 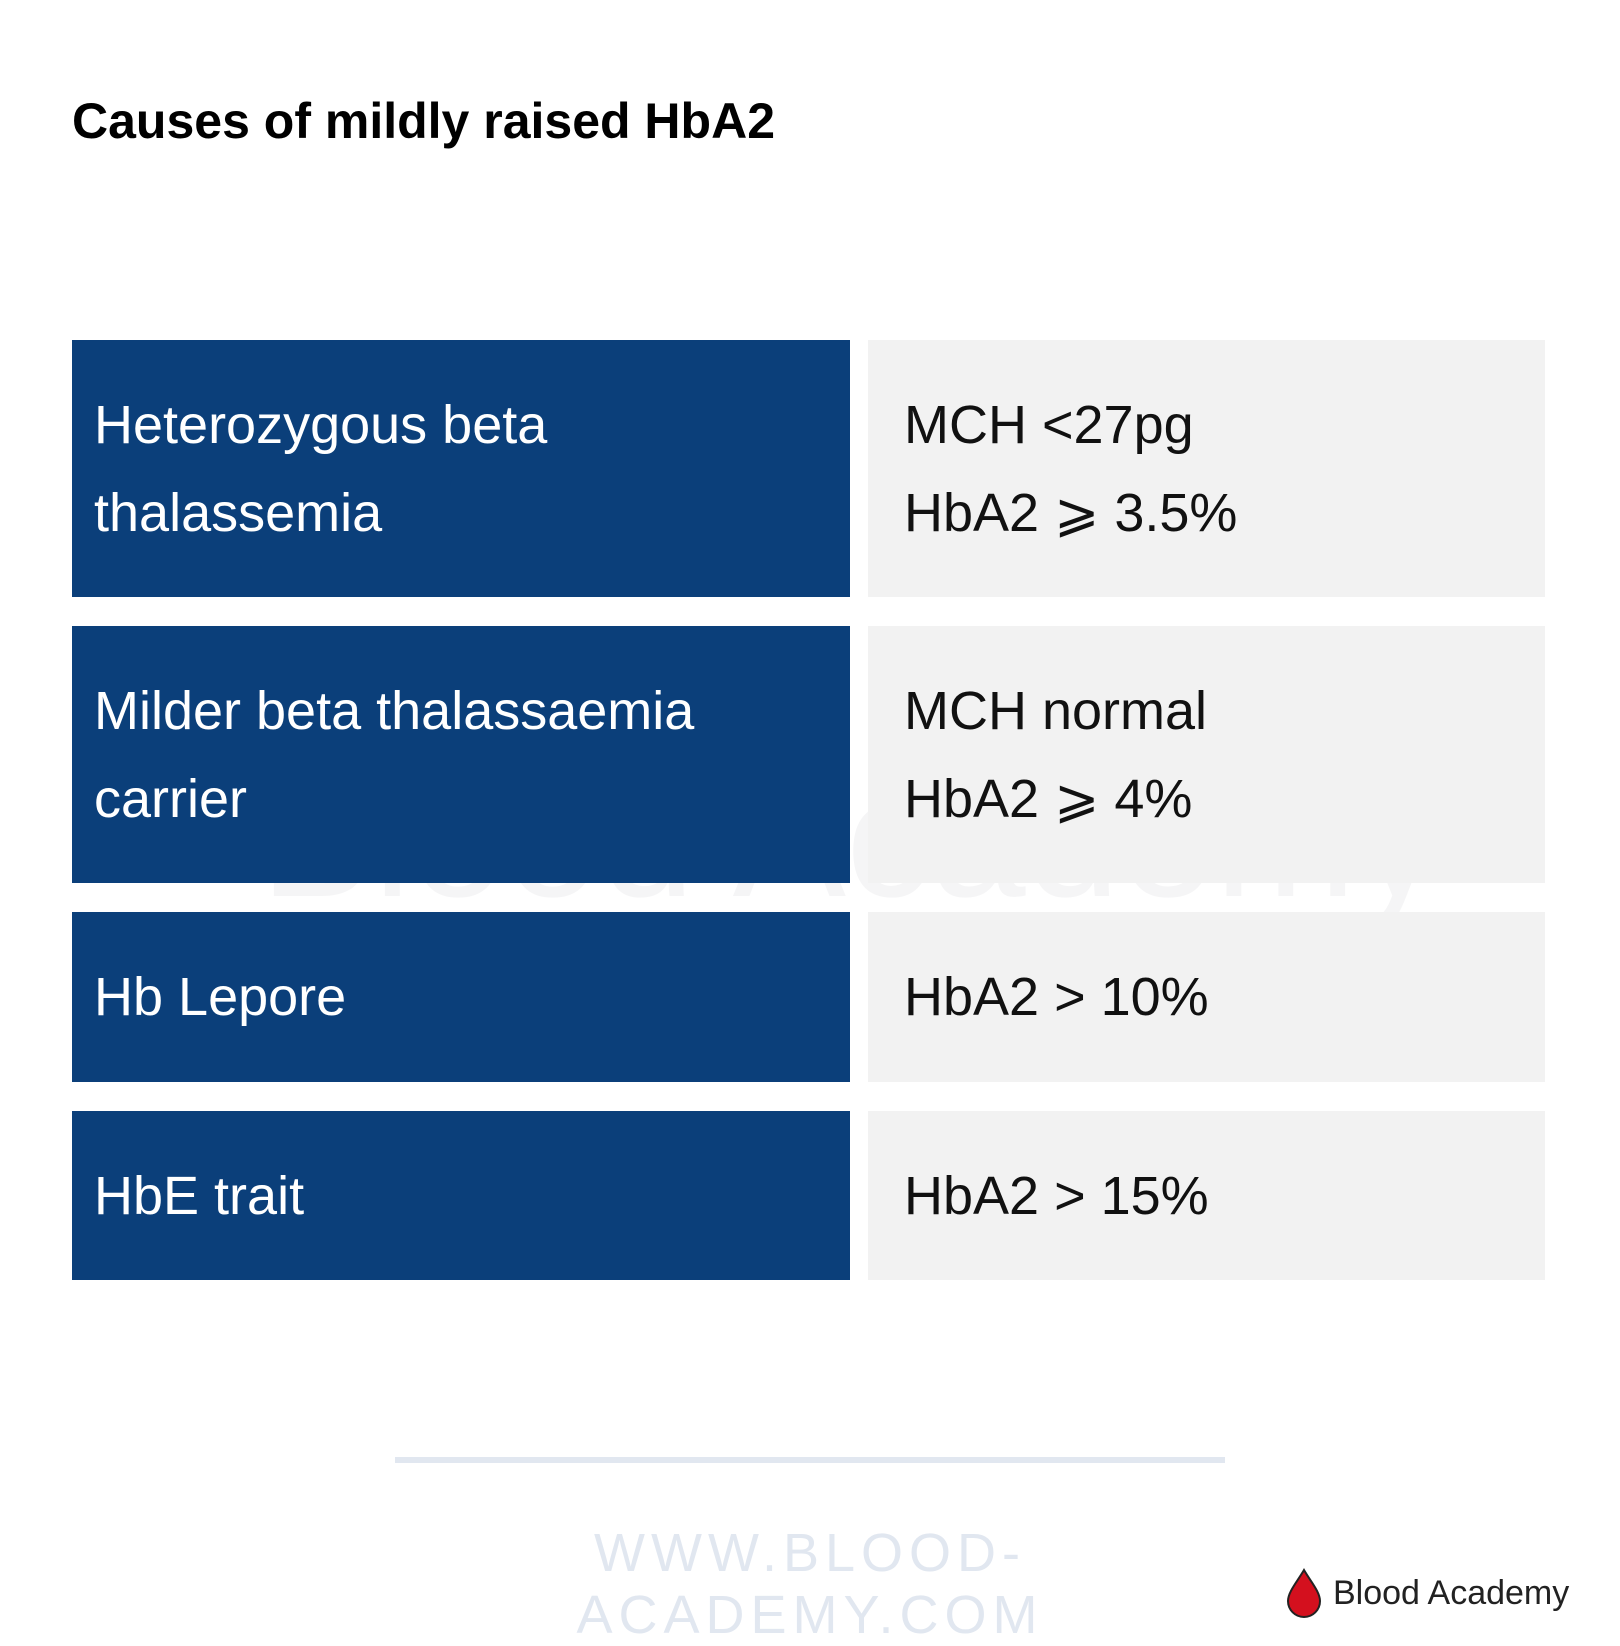 What do you see at coordinates (1071, 512) in the screenshot?
I see `criteria-line: HbA2 ⩾ 3.5%` at bounding box center [1071, 512].